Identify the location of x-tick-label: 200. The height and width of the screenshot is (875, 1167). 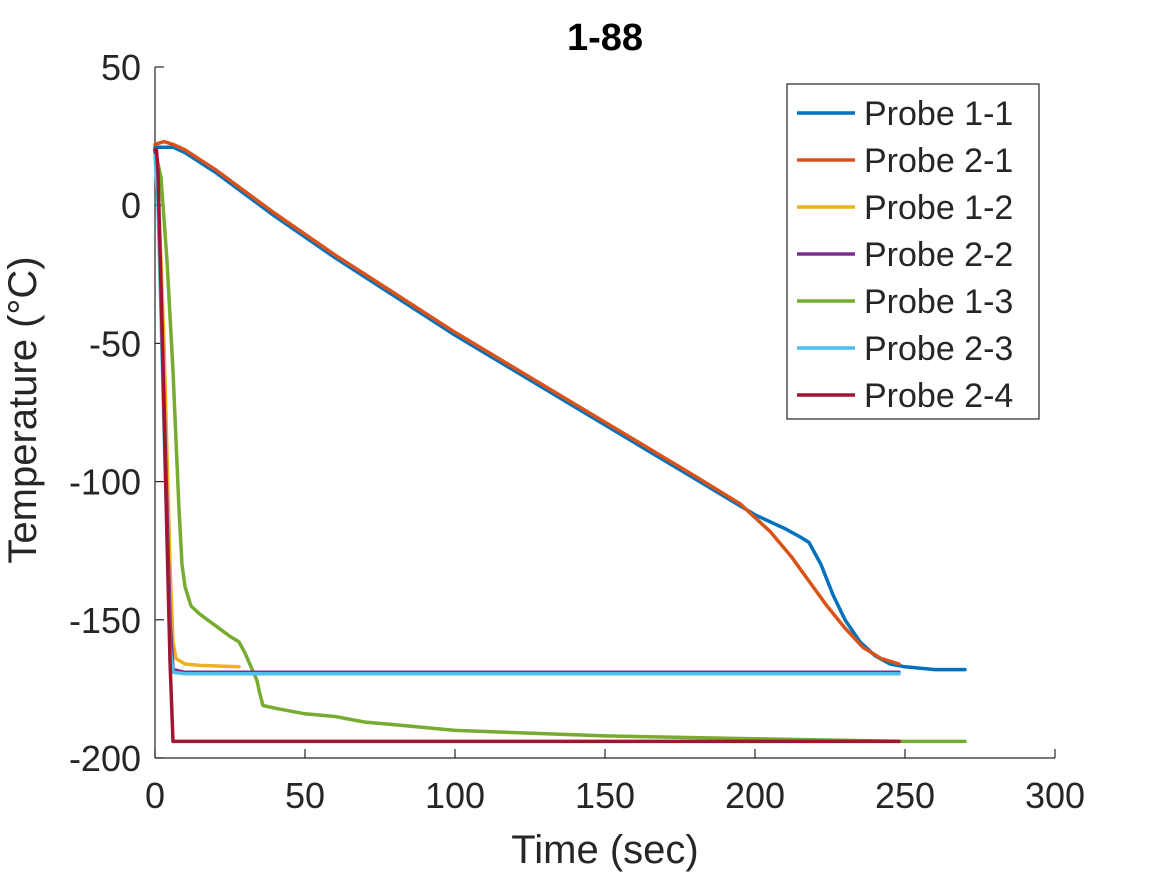
(755, 795).